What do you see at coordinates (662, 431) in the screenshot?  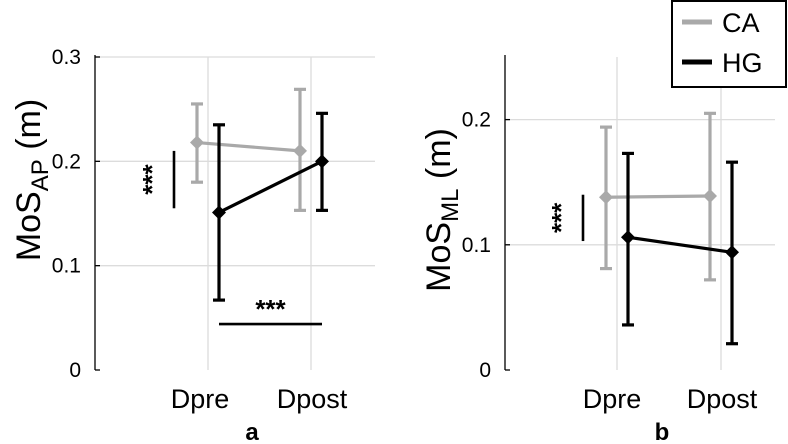 I see `panel-label: b` at bounding box center [662, 431].